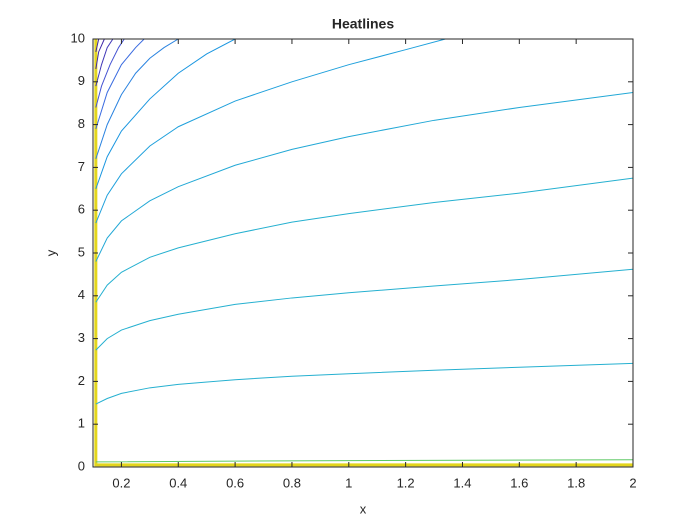  I want to click on y-tick-label: 6, so click(81, 209).